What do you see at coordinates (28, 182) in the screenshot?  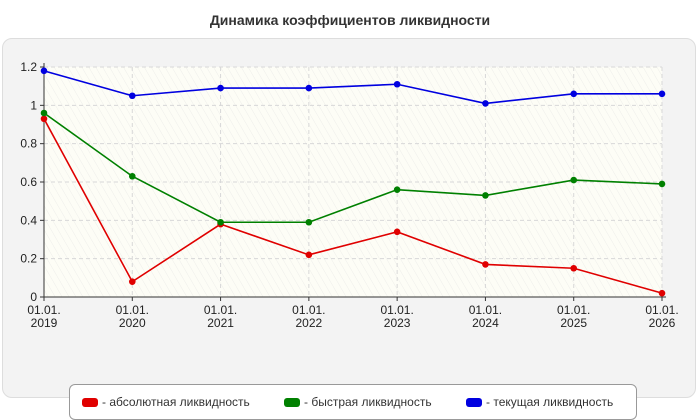 I see `y-tick-label: 0.6` at bounding box center [28, 182].